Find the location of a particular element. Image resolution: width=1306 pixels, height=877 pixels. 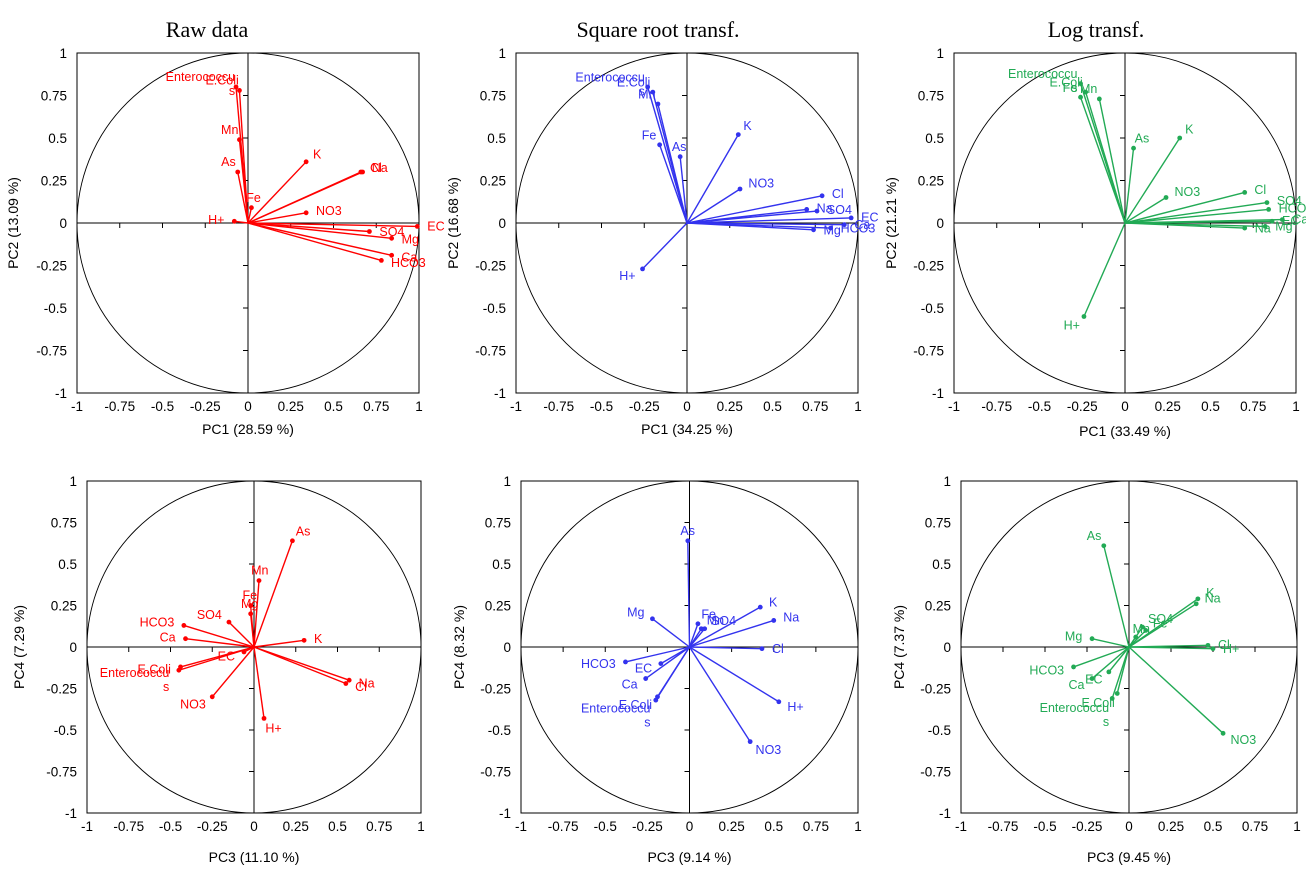

loading-vector-mg is located at coordinates (671, 633).